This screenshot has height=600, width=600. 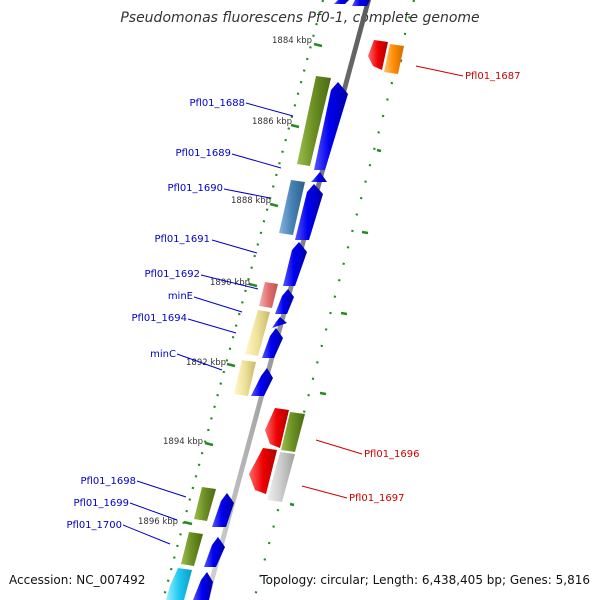 What do you see at coordinates (182, 239) in the screenshot?
I see `gene-label: Pfl01_1691` at bounding box center [182, 239].